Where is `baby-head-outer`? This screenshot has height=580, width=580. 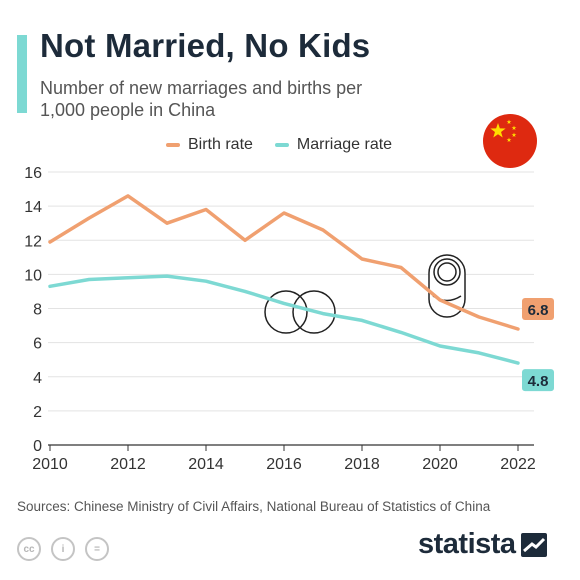 baby-head-outer is located at coordinates (447, 272).